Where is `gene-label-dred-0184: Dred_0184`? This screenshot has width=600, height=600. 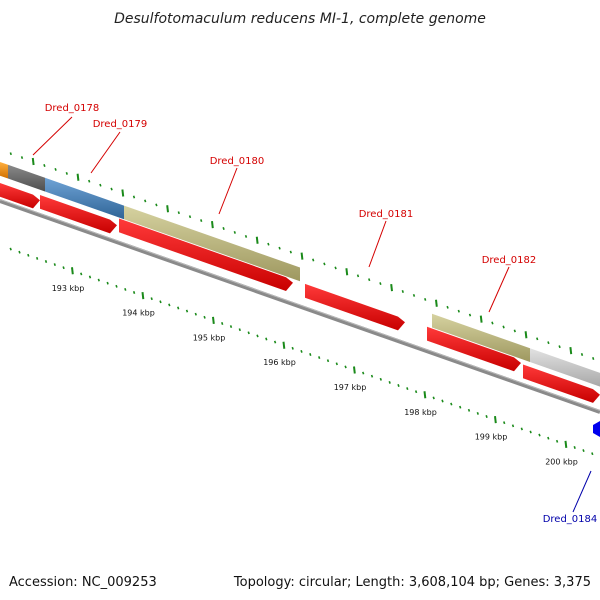 gene-label-dred-0184: Dred_0184 is located at coordinates (570, 519).